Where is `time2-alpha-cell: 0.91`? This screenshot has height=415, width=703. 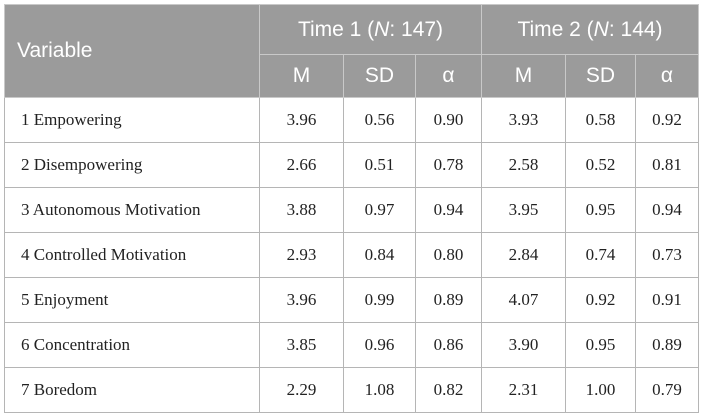 time2-alpha-cell: 0.91 is located at coordinates (667, 300).